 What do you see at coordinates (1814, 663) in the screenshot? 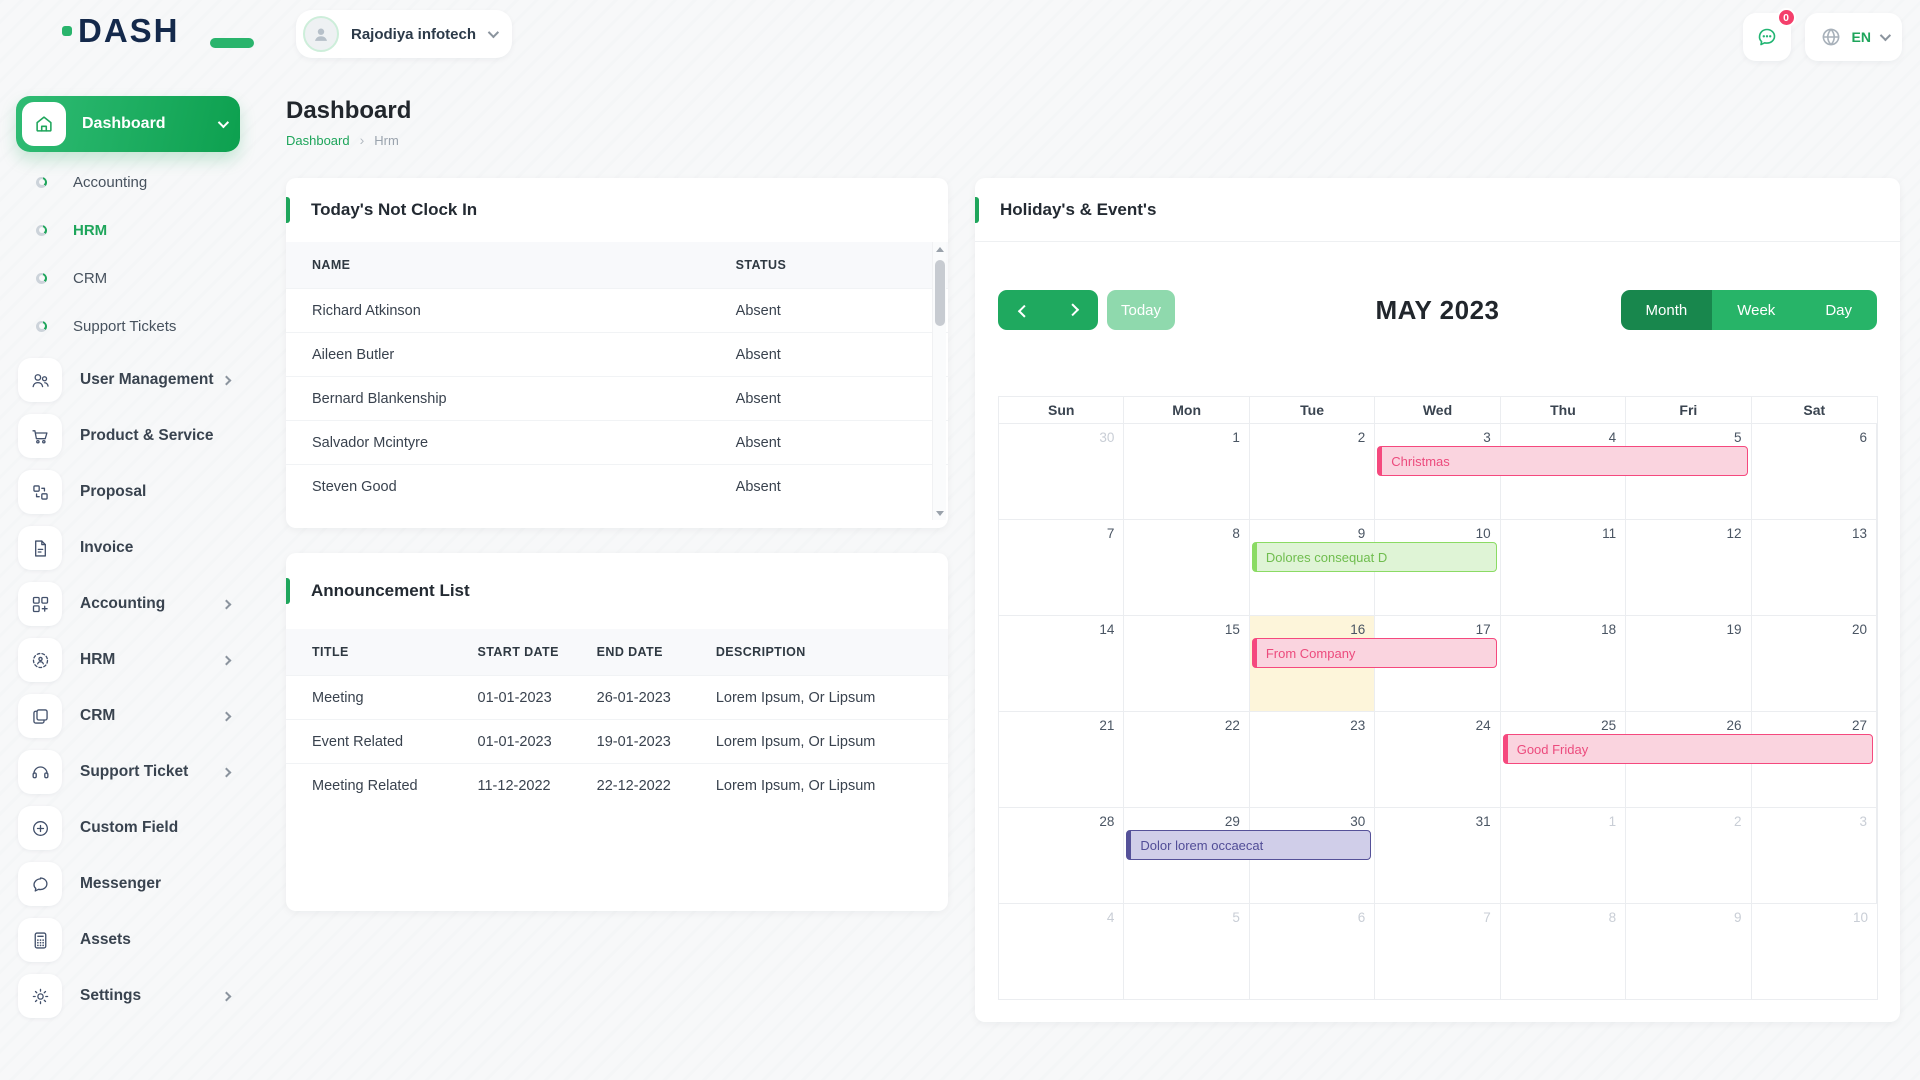
I see `calendar-day-cell: 20` at bounding box center [1814, 663].